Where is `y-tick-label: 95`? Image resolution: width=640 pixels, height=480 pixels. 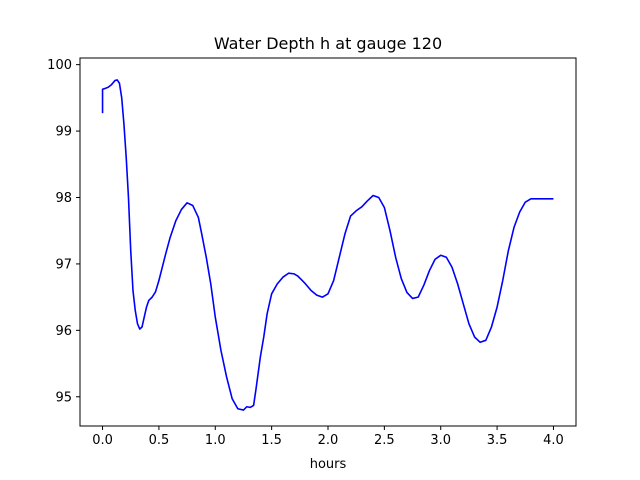 y-tick-label: 95 is located at coordinates (63, 397).